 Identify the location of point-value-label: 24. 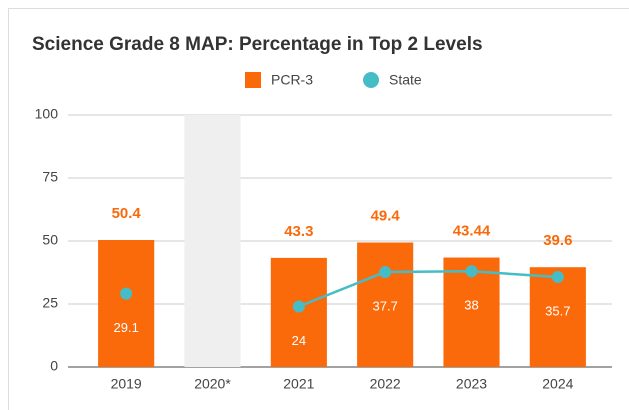
(299, 340).